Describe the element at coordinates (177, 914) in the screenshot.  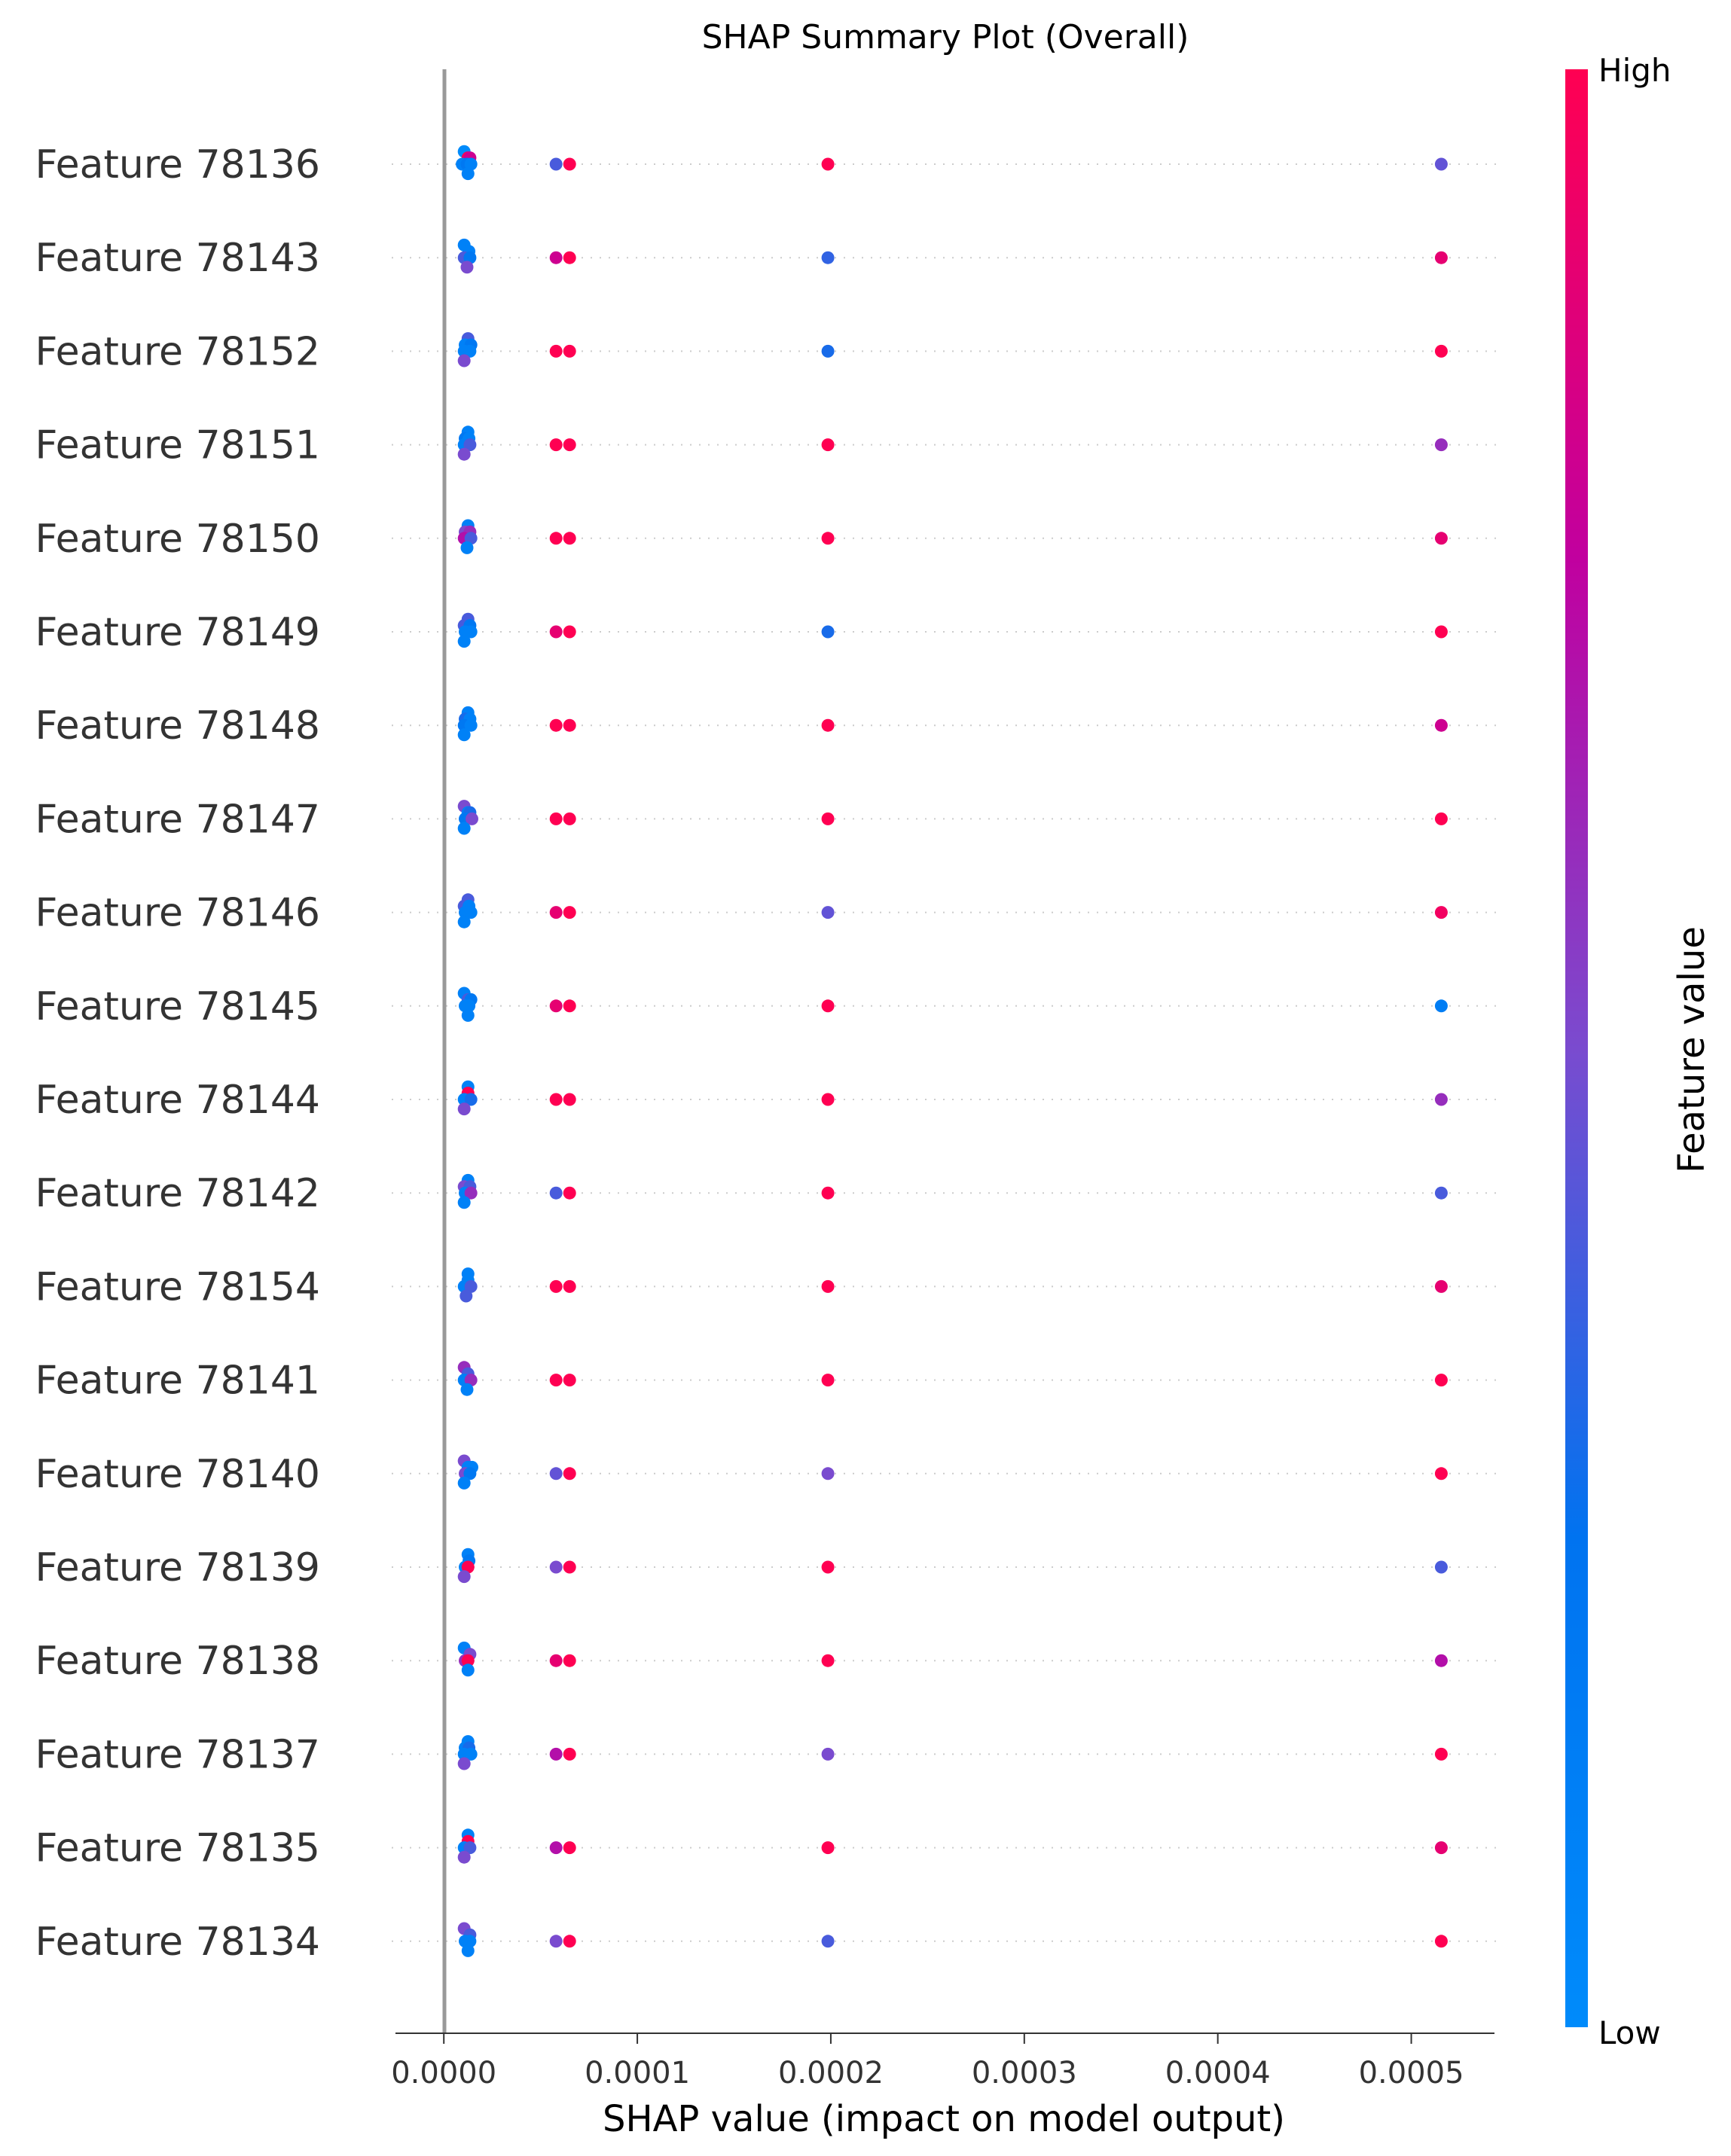
I see `feature-label: Feature 78146` at that location.